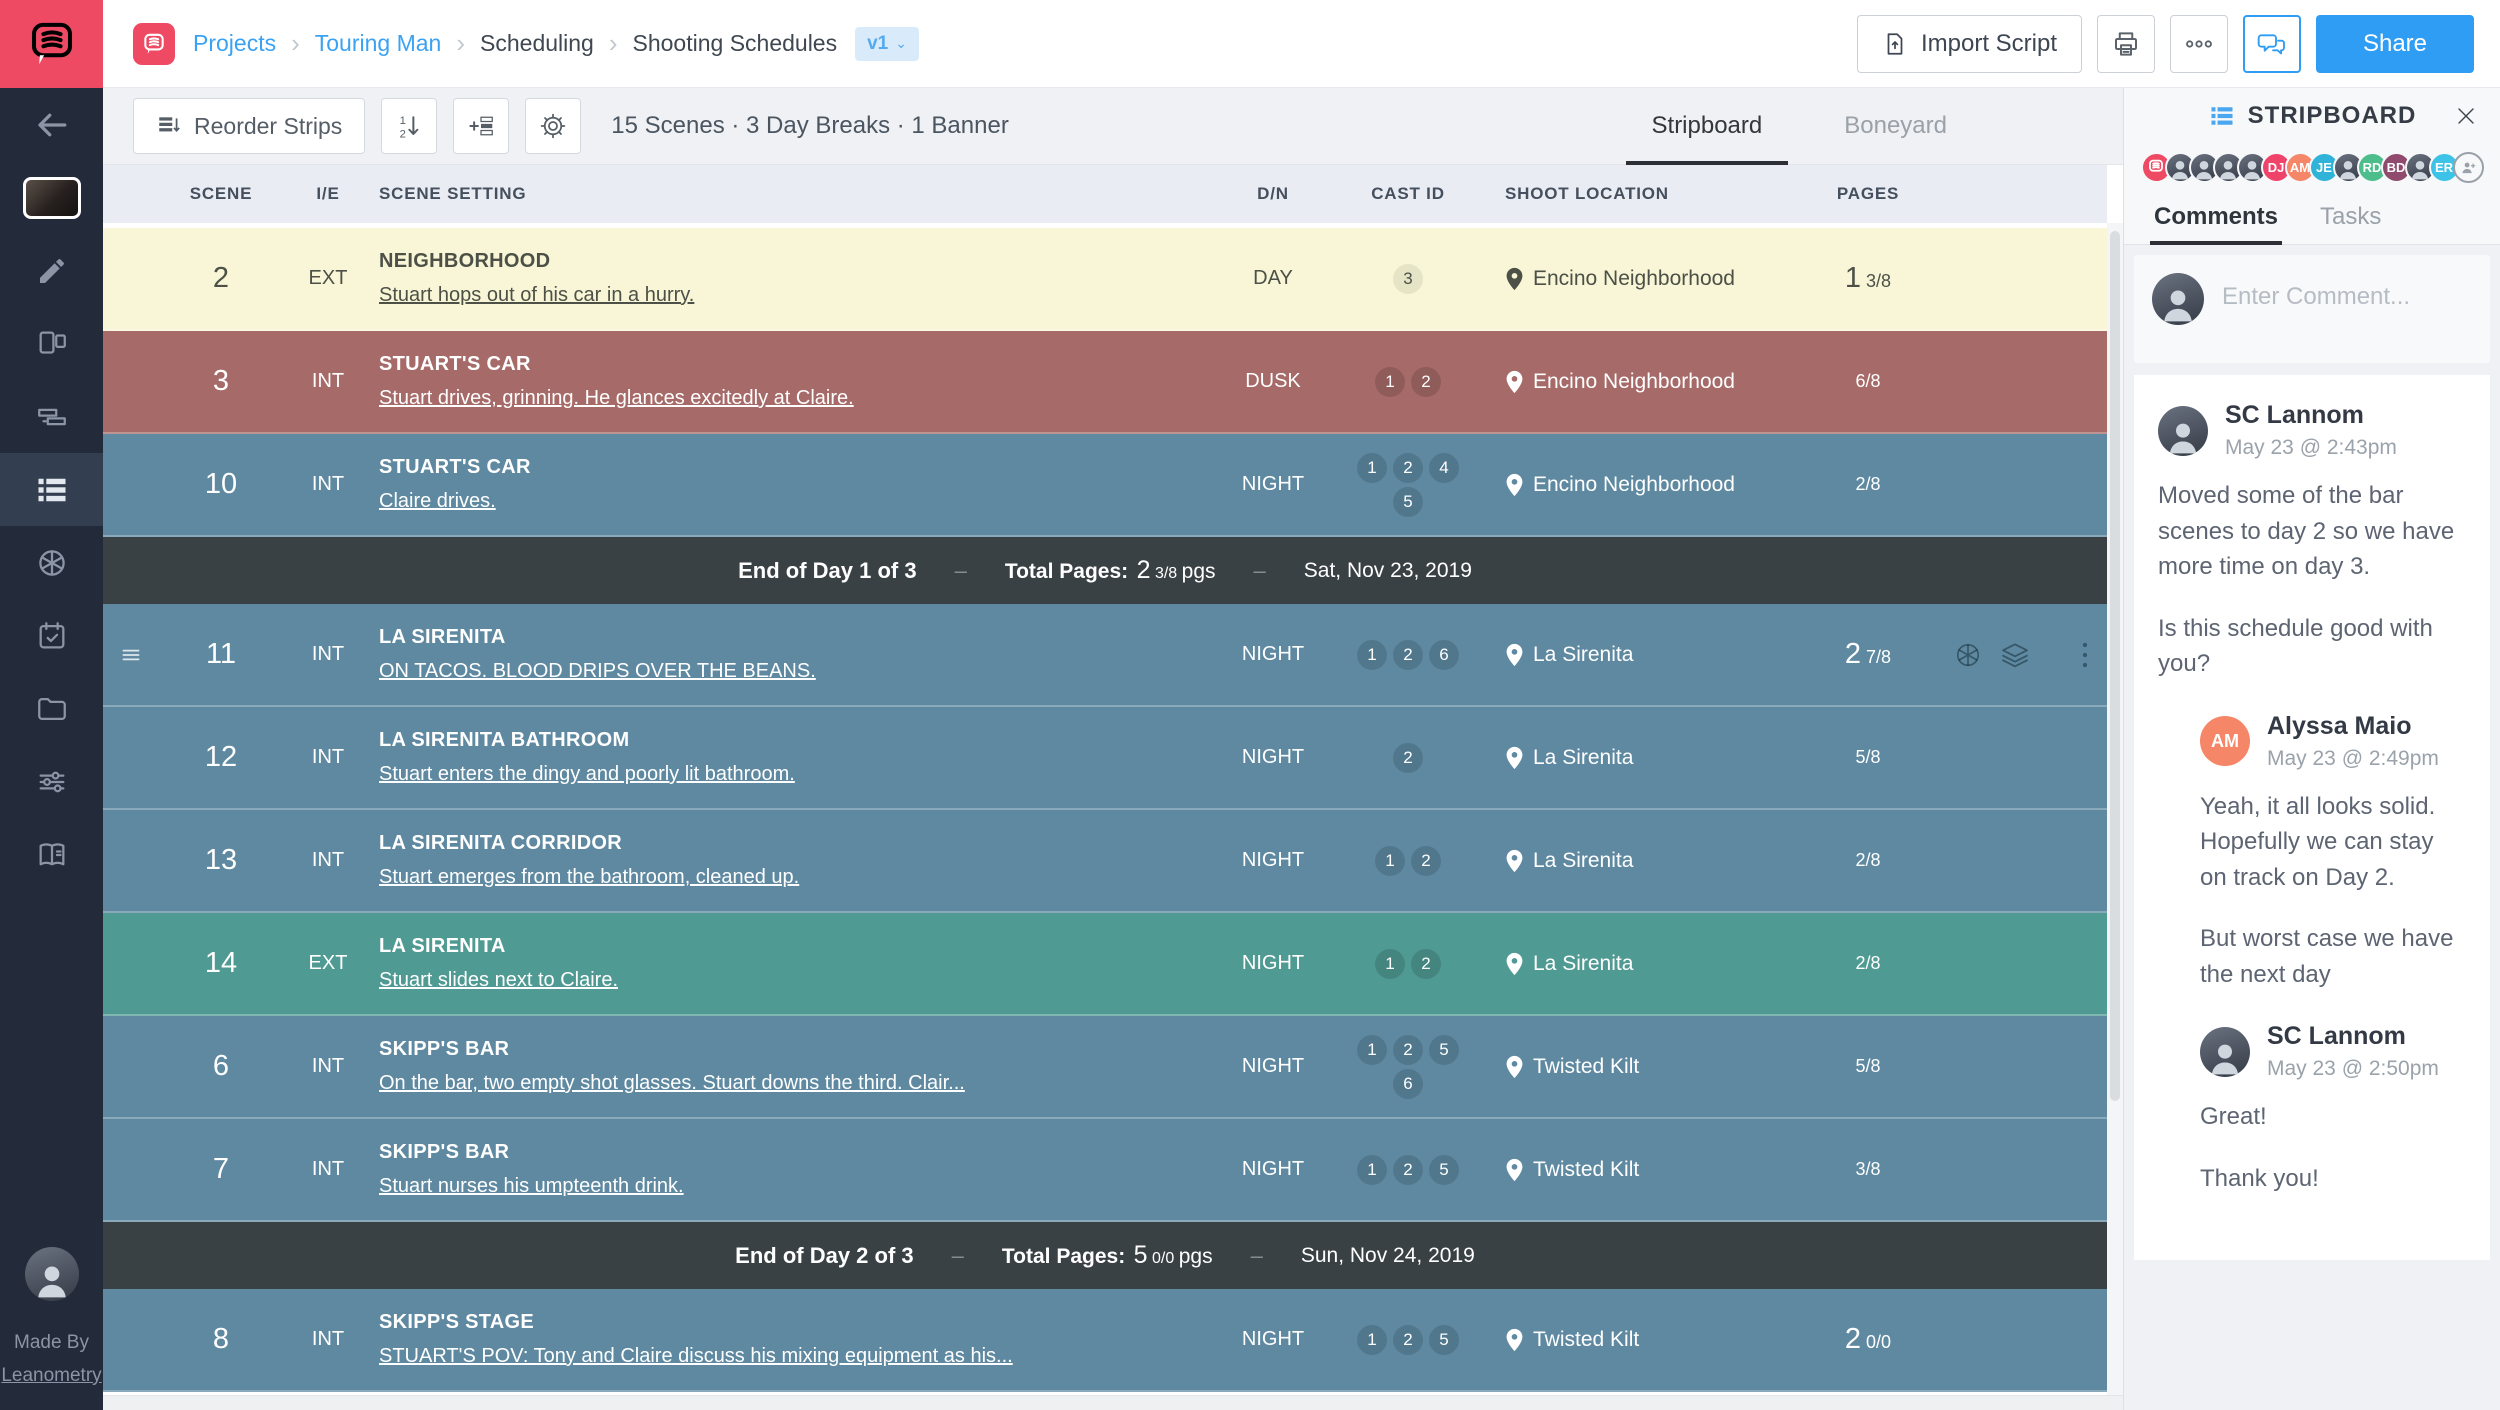 The width and height of the screenshot is (2500, 1410). I want to click on comment-composer, so click(2312, 309).